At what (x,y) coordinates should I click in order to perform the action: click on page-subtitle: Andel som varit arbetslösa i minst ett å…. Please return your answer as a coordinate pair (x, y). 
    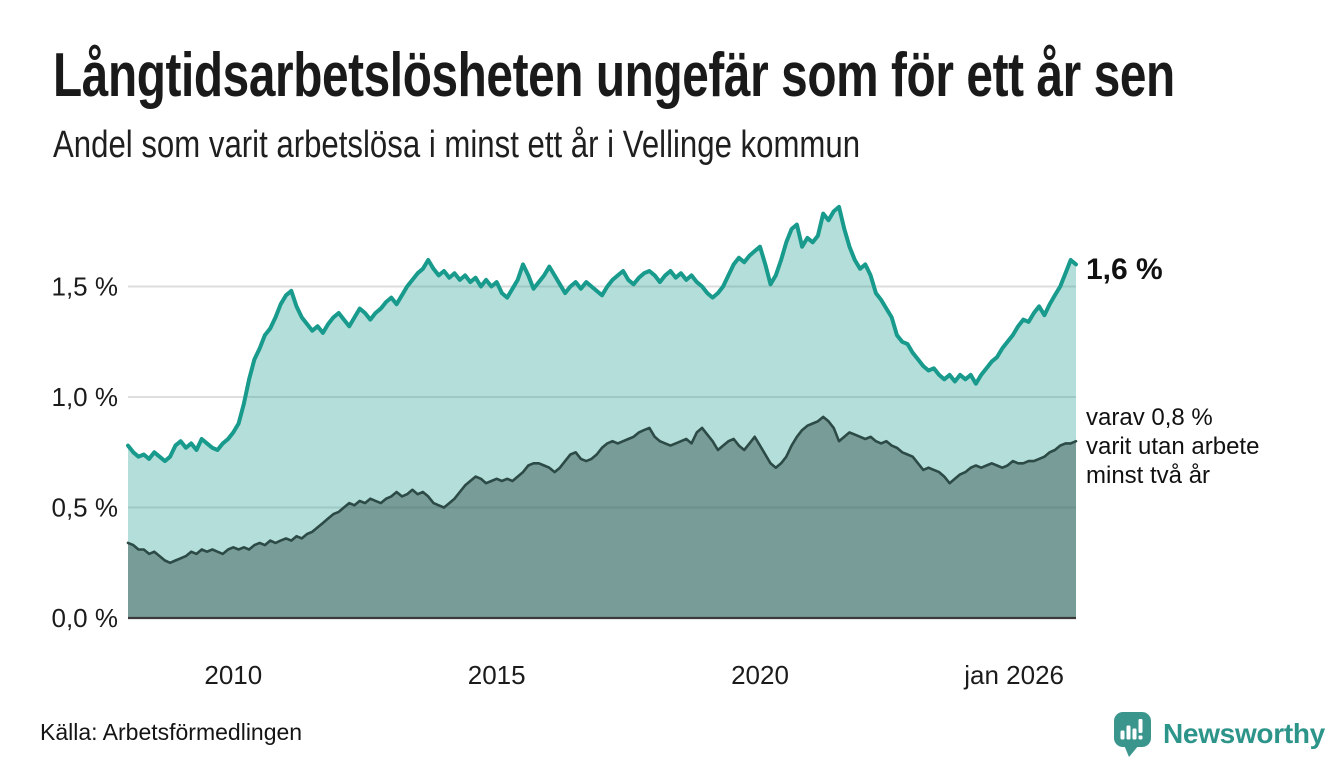
    Looking at the image, I should click on (457, 145).